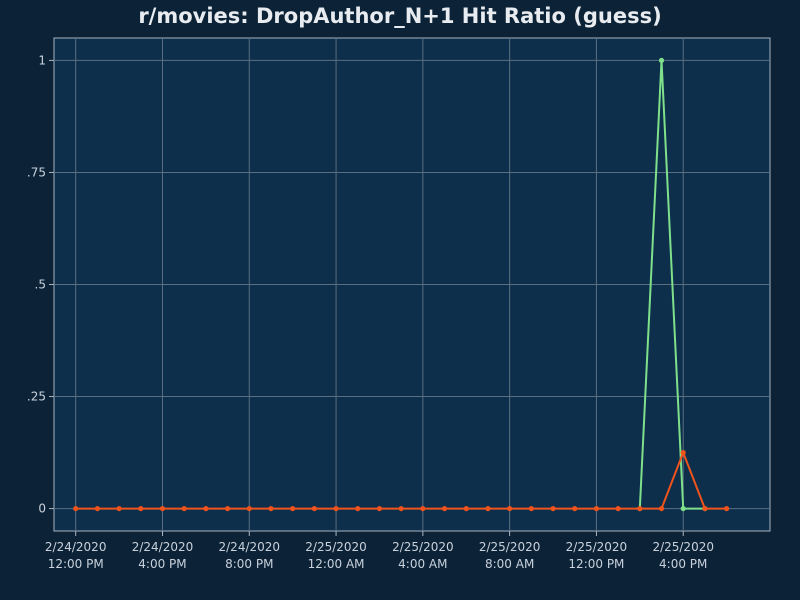 Image resolution: width=800 pixels, height=600 pixels. I want to click on y-tick-label: 0, so click(42, 509).